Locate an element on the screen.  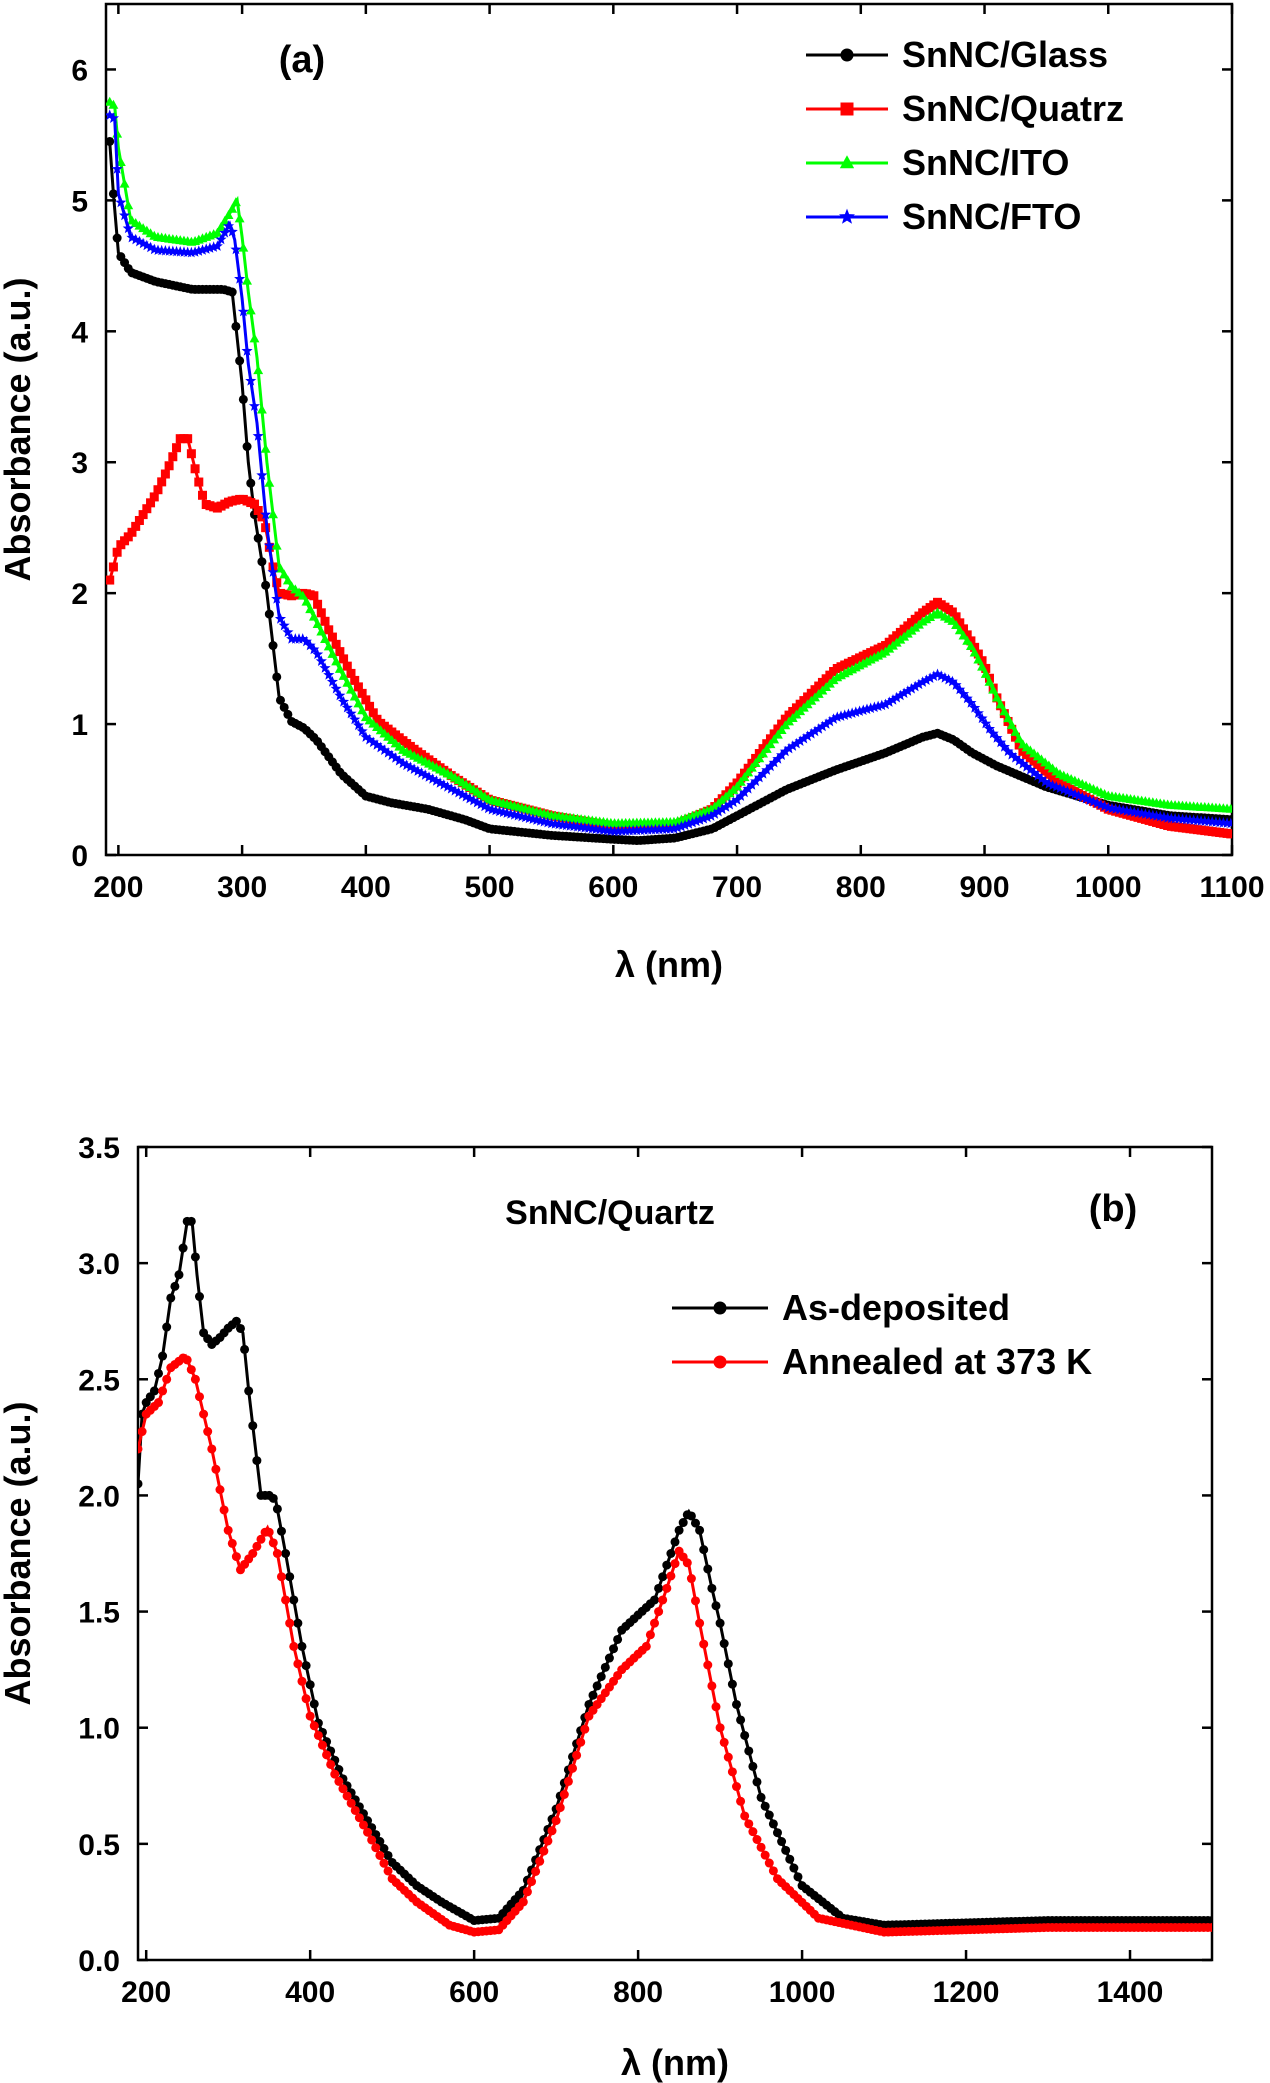
y-tick-label: 4 is located at coordinates (79, 332).